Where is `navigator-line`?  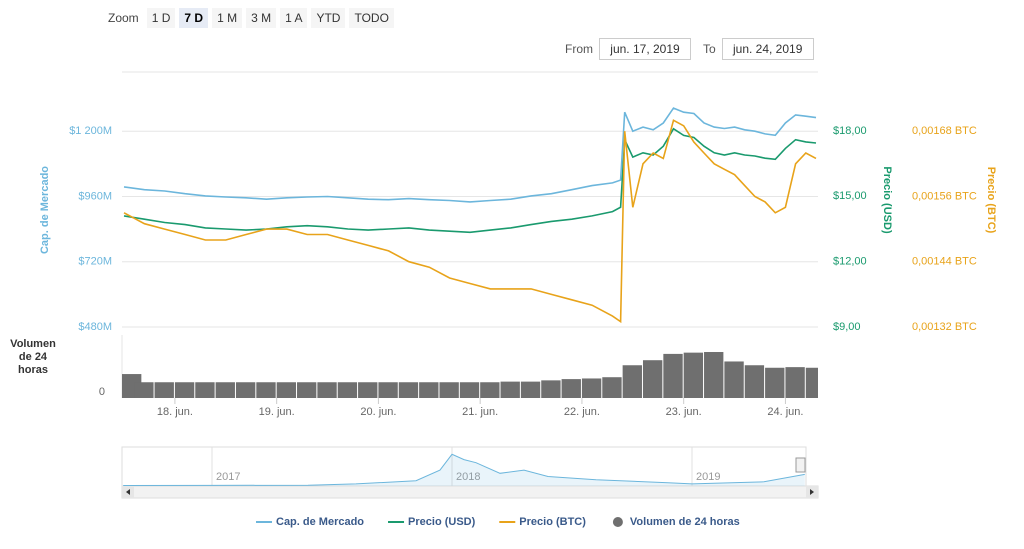
navigator-line is located at coordinates (464, 469).